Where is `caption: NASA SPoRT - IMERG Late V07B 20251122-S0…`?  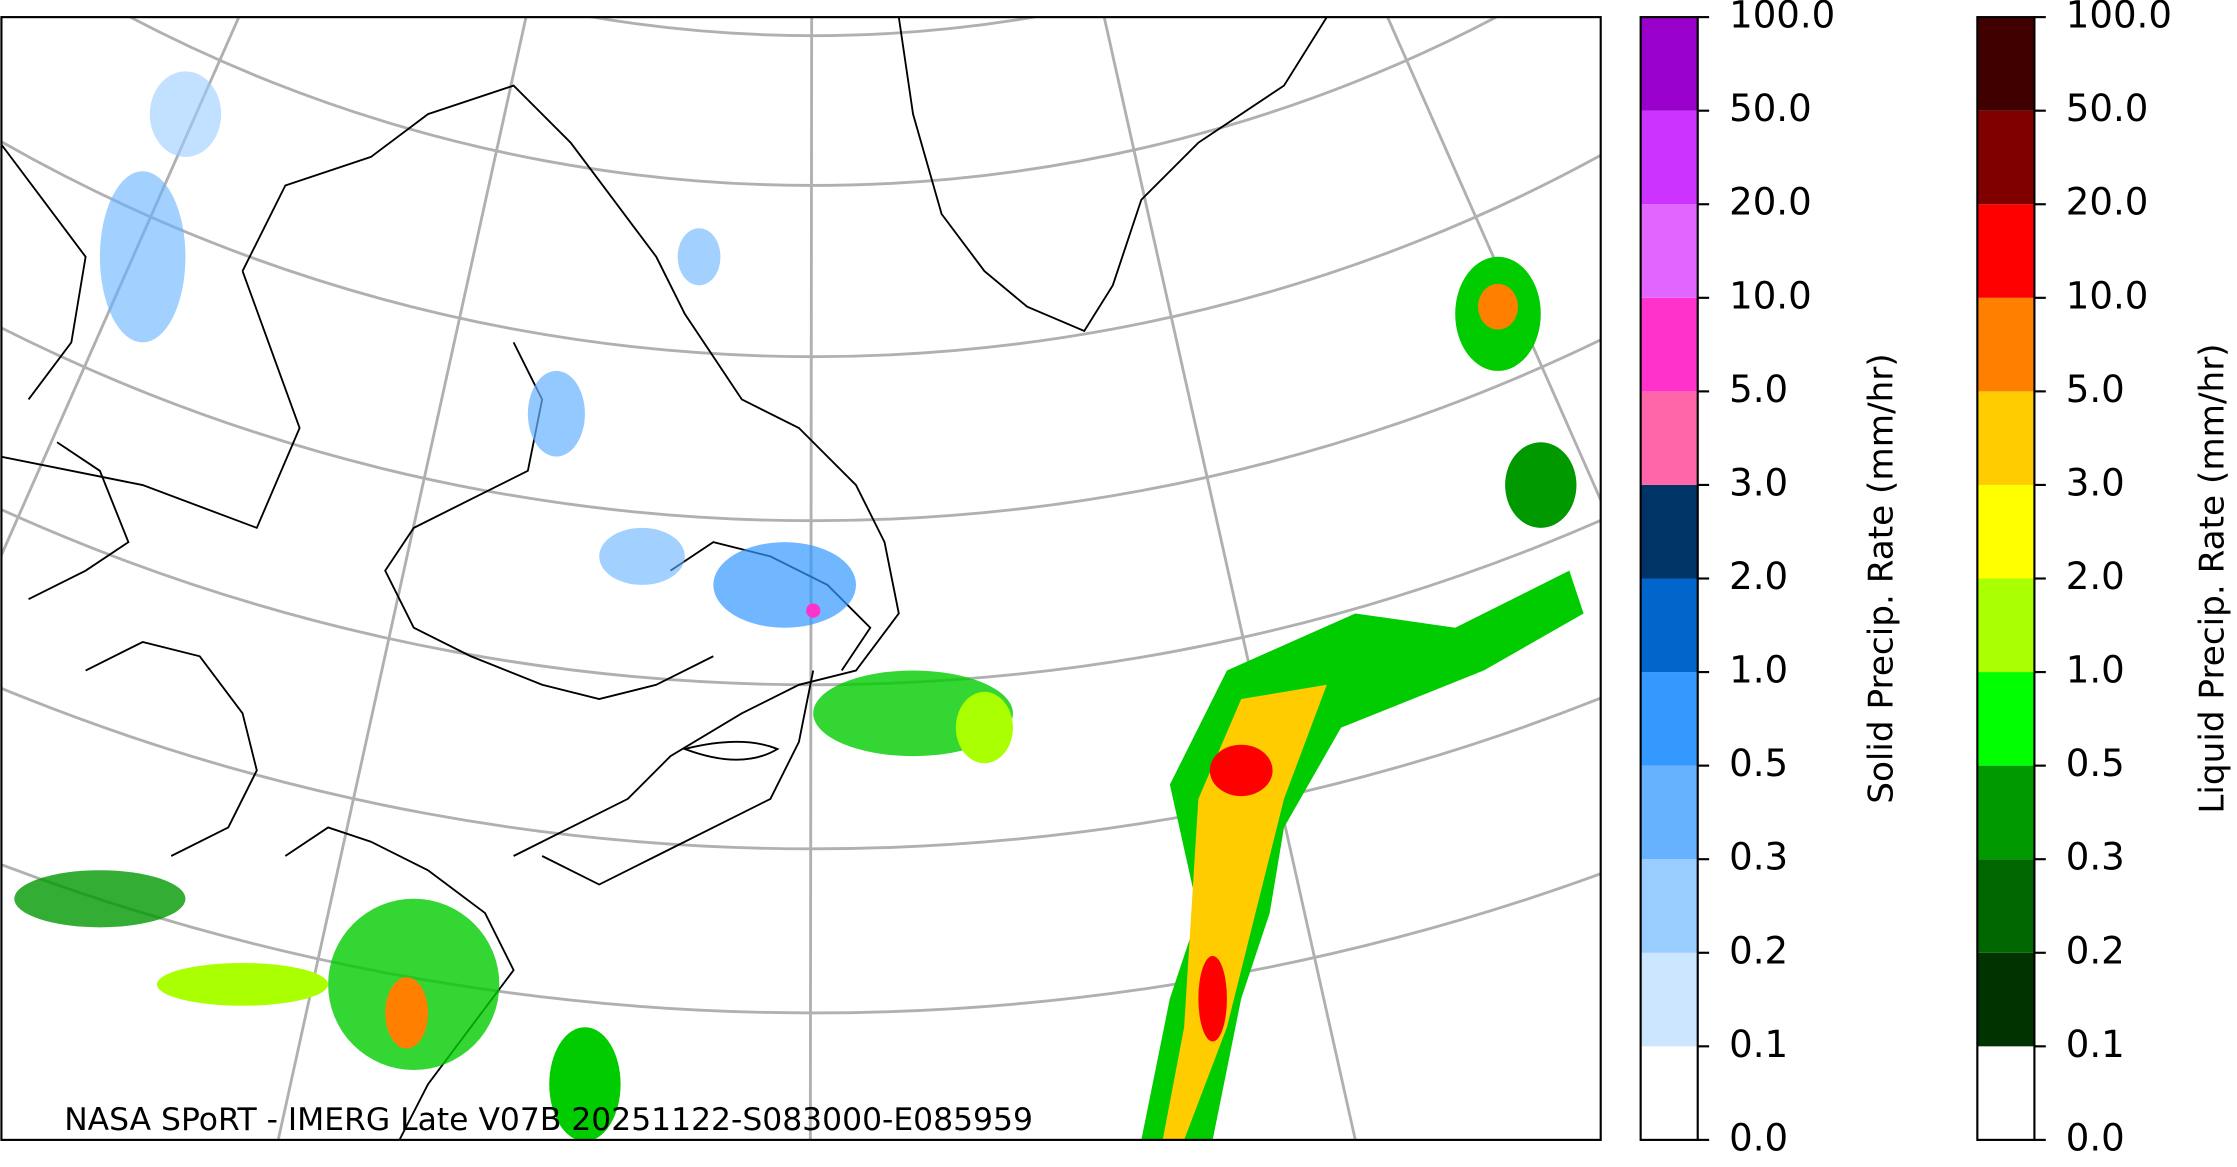 caption: NASA SPoRT - IMERG Late V07B 20251122-S0… is located at coordinates (548, 1120).